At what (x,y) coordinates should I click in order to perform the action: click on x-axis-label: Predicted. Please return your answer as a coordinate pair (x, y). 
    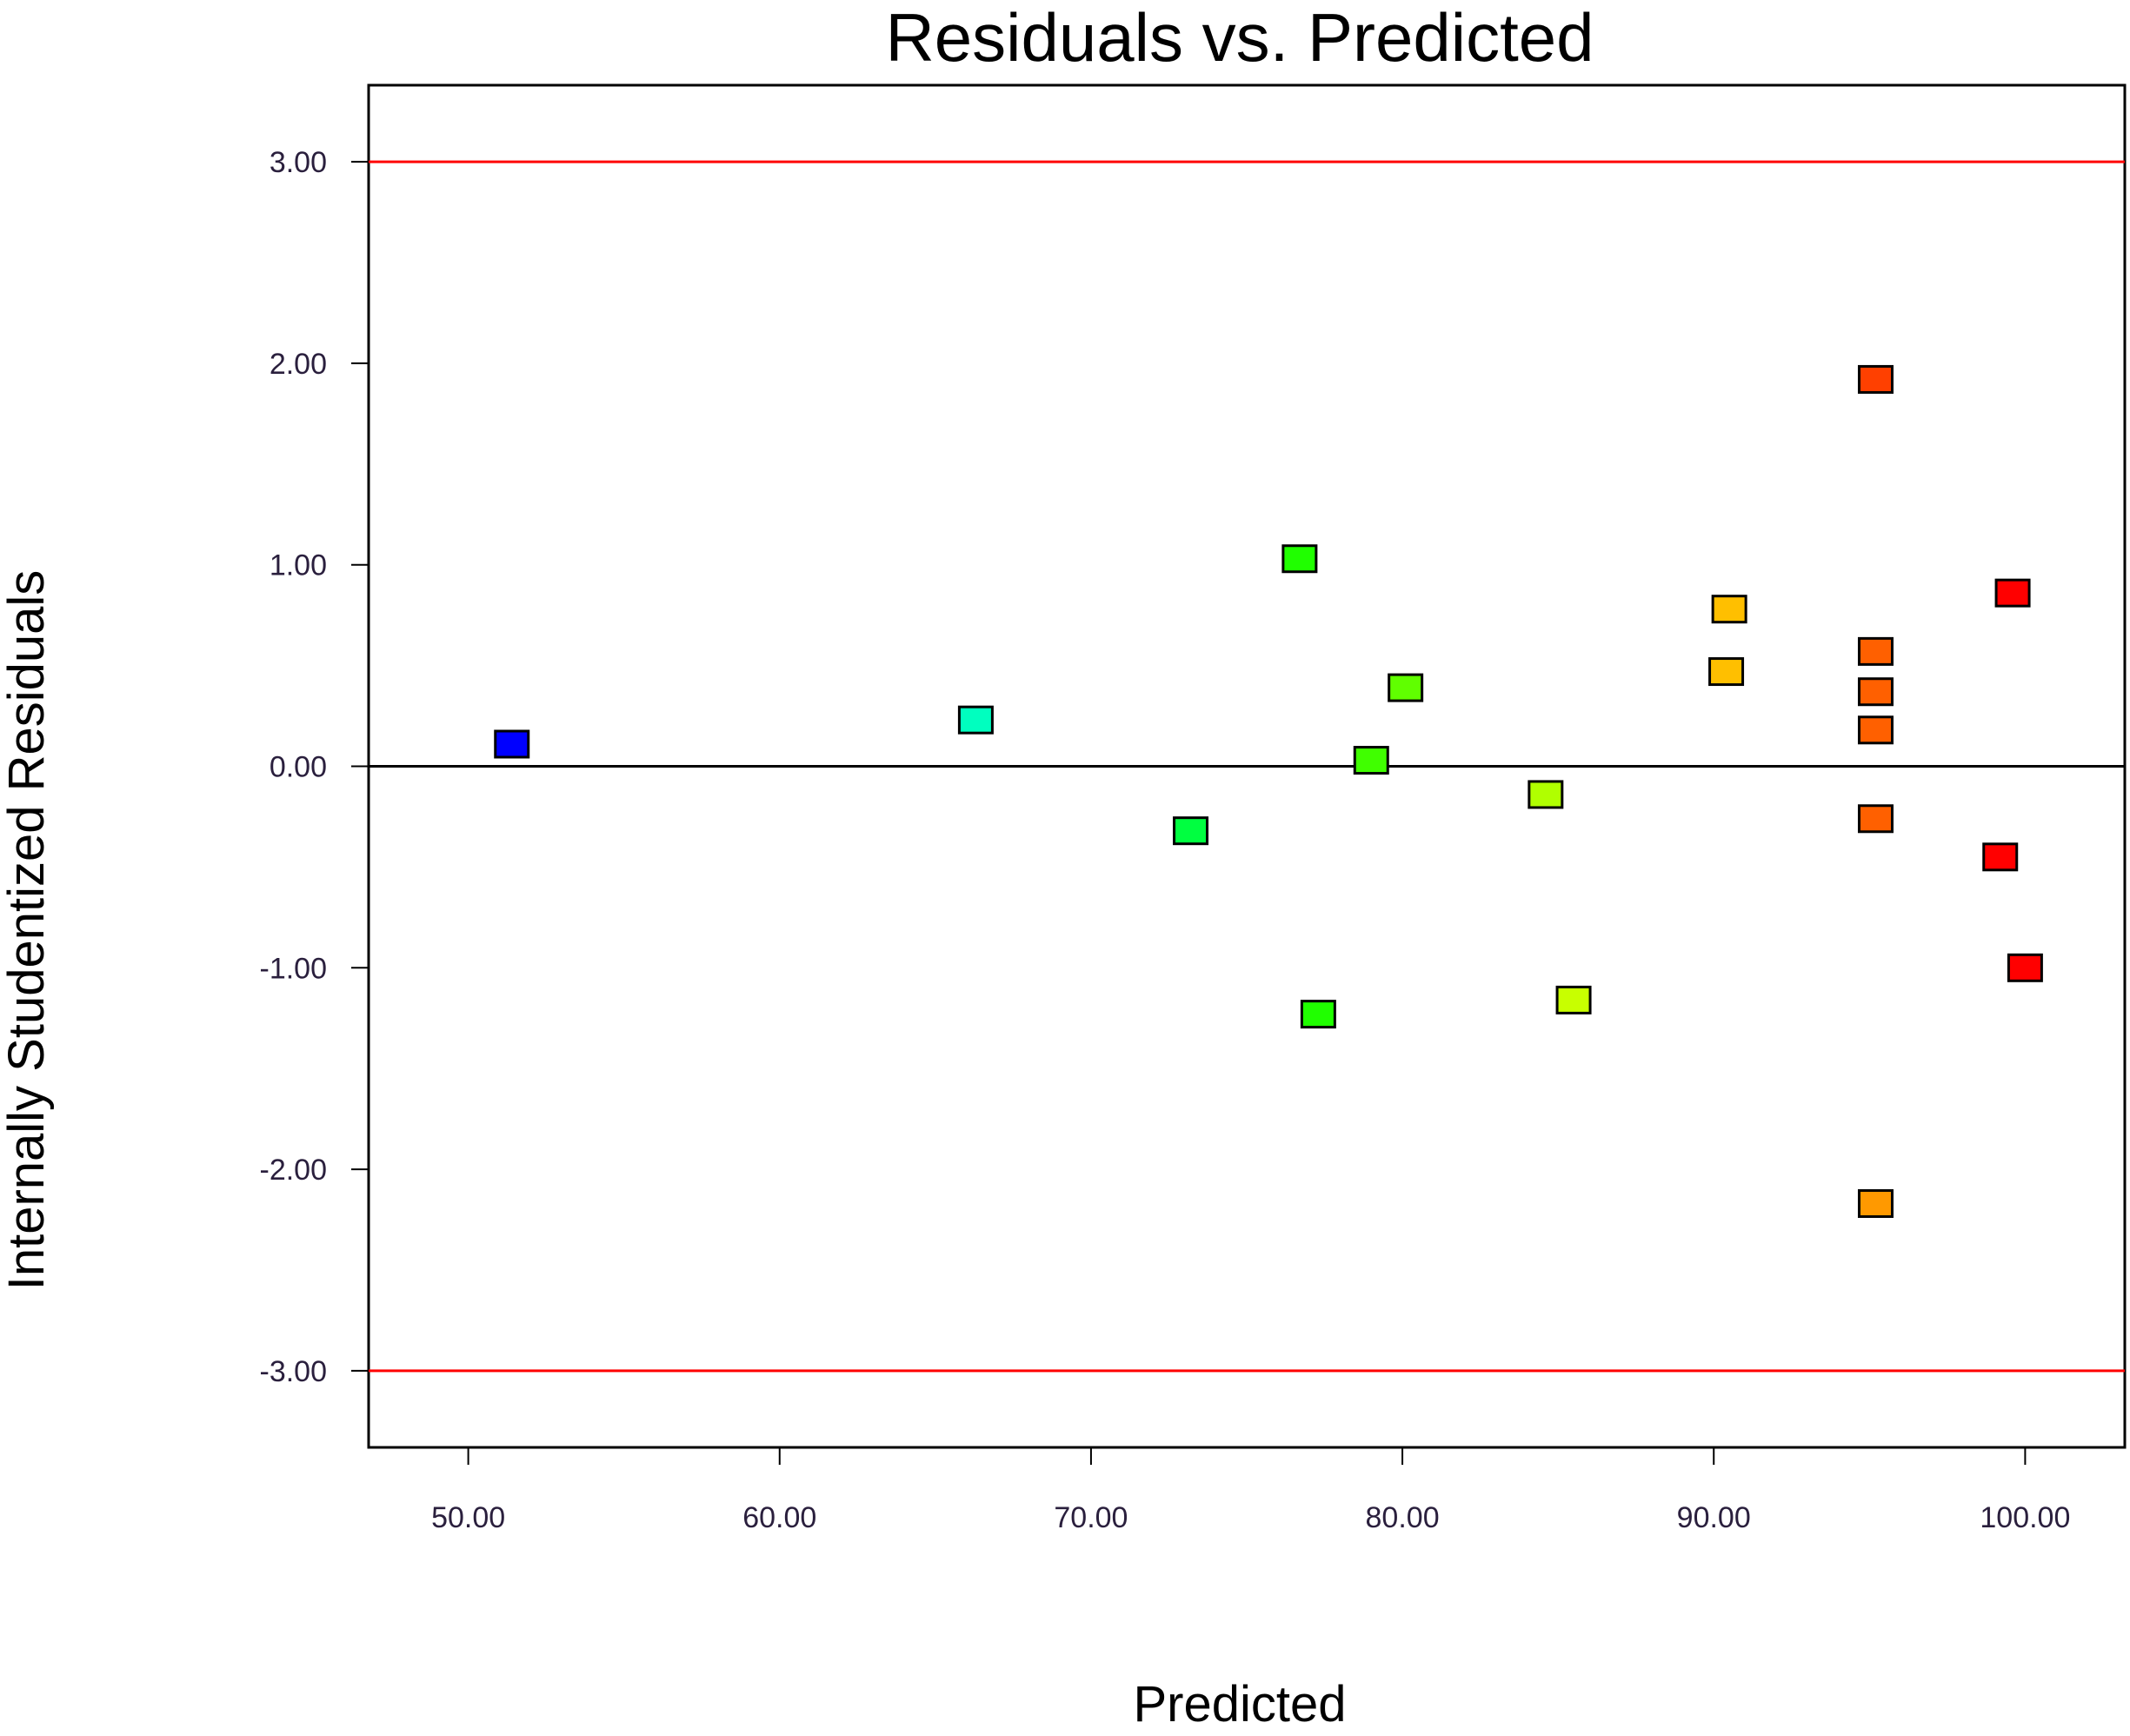
    Looking at the image, I should click on (1239, 1704).